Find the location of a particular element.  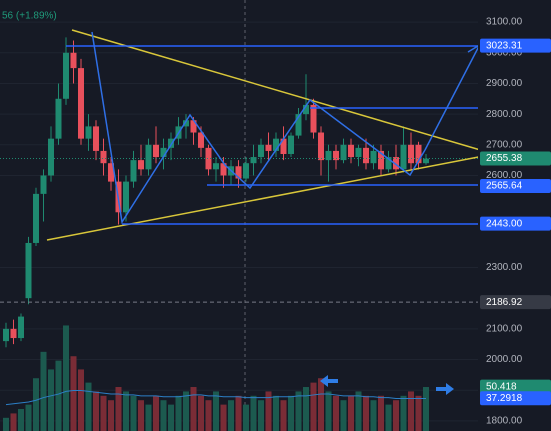

price-label: 3023.31 is located at coordinates (504, 45).